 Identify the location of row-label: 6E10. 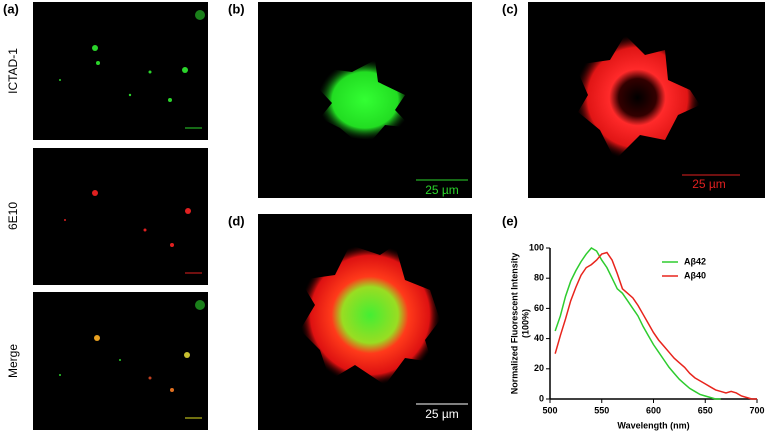
(13, 216).